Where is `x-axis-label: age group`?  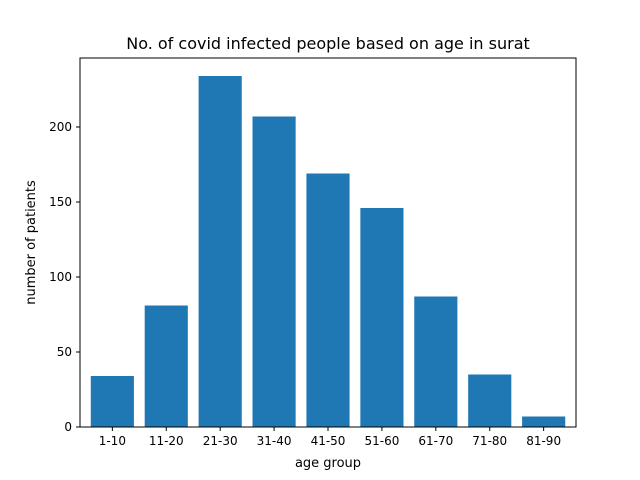 x-axis-label: age group is located at coordinates (328, 463).